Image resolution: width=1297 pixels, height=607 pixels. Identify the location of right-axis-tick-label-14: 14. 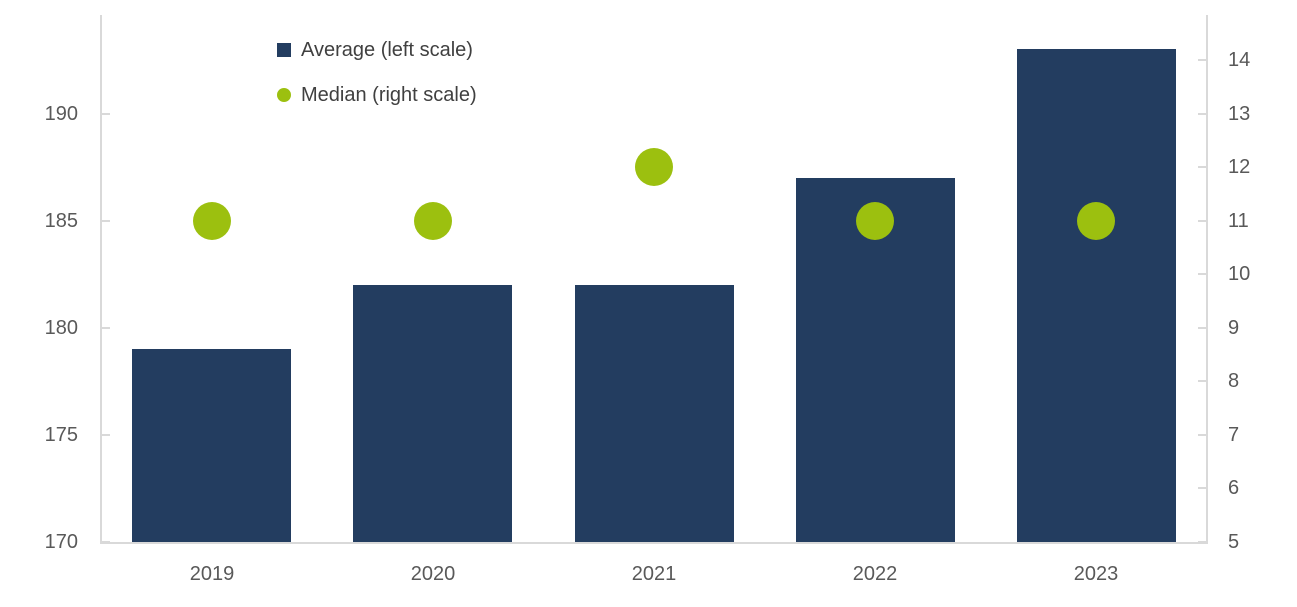
(1239, 60).